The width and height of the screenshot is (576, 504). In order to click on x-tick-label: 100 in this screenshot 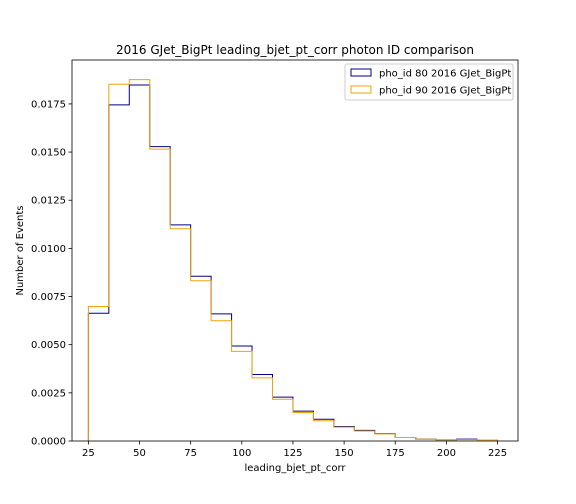, I will do `click(241, 453)`.